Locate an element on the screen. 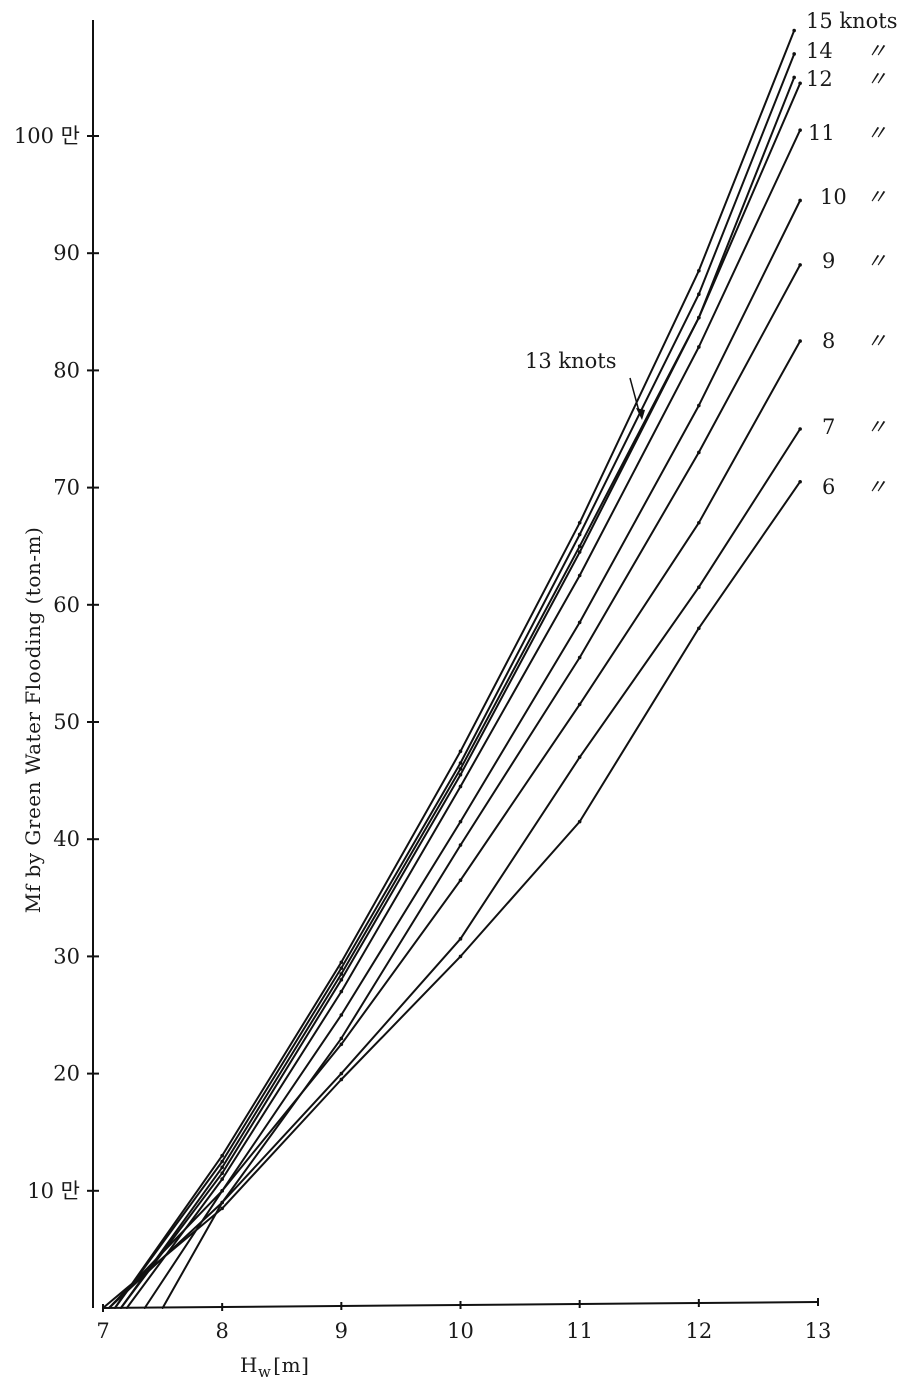  x-tick-label: 7 is located at coordinates (102, 1331).